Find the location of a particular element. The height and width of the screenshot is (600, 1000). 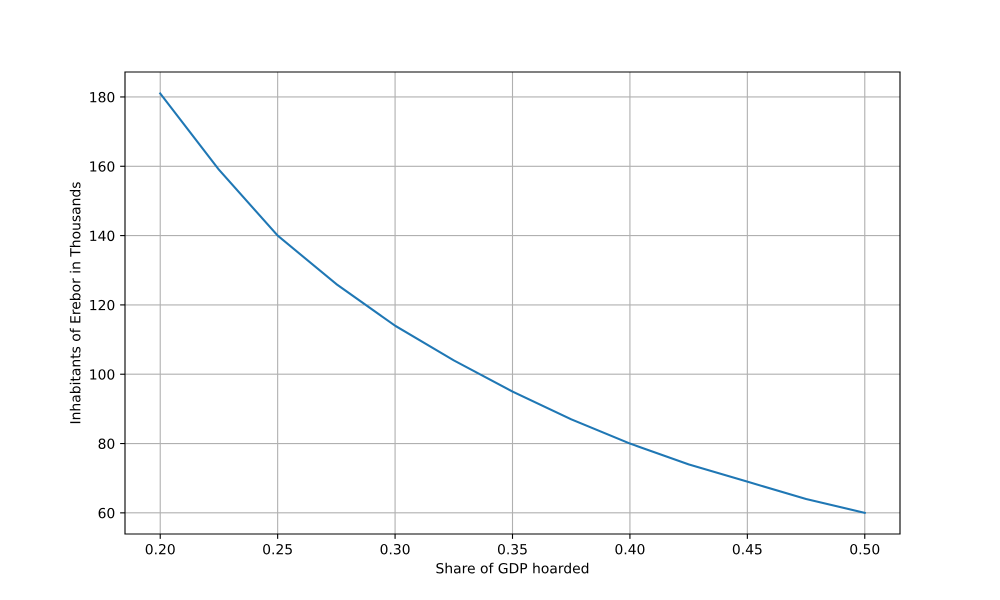

y-tick-label: 120 is located at coordinates (102, 305).